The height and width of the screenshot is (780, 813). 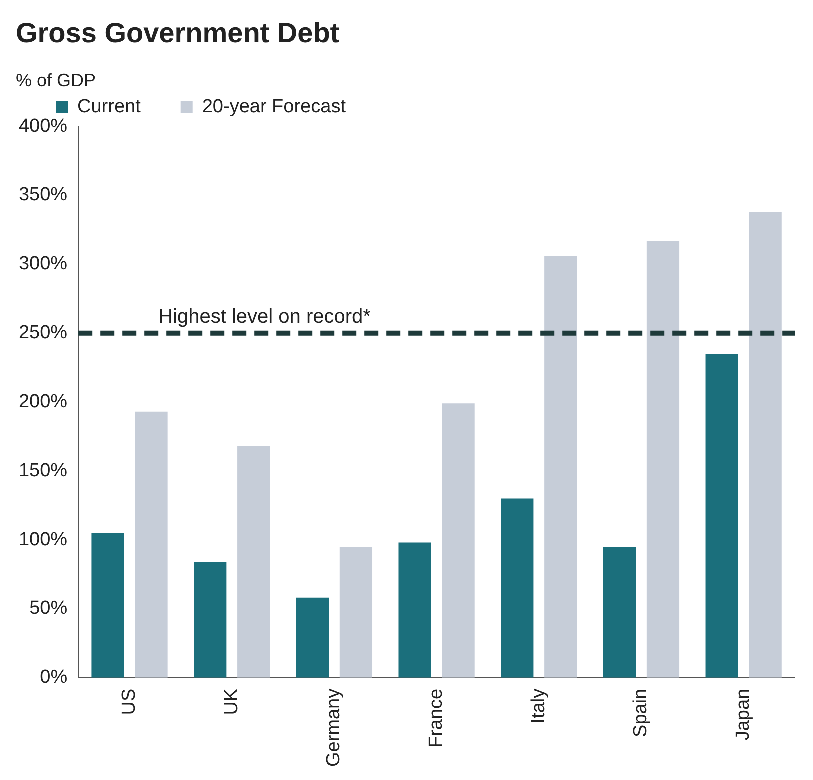 What do you see at coordinates (43, 333) in the screenshot?
I see `y-tick-label: 250%` at bounding box center [43, 333].